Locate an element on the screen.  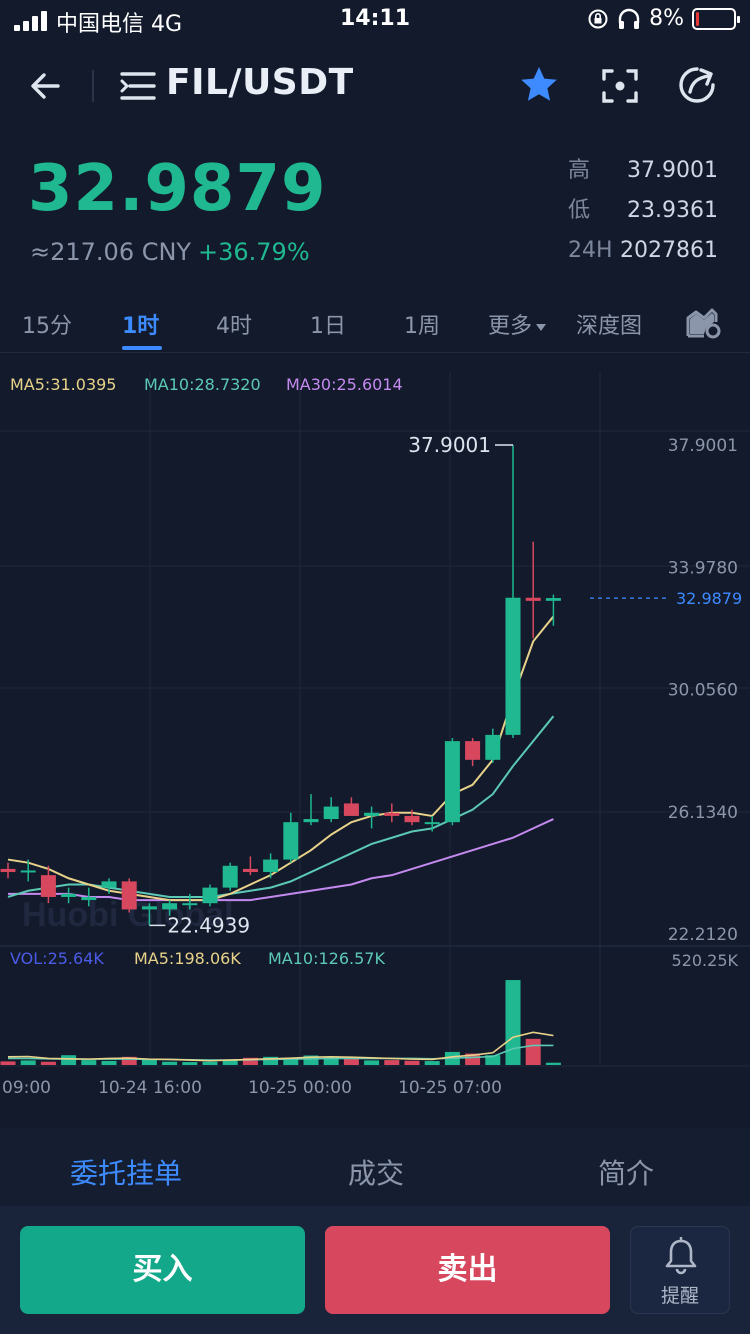
tab-depth: 深度图 is located at coordinates (609, 326).